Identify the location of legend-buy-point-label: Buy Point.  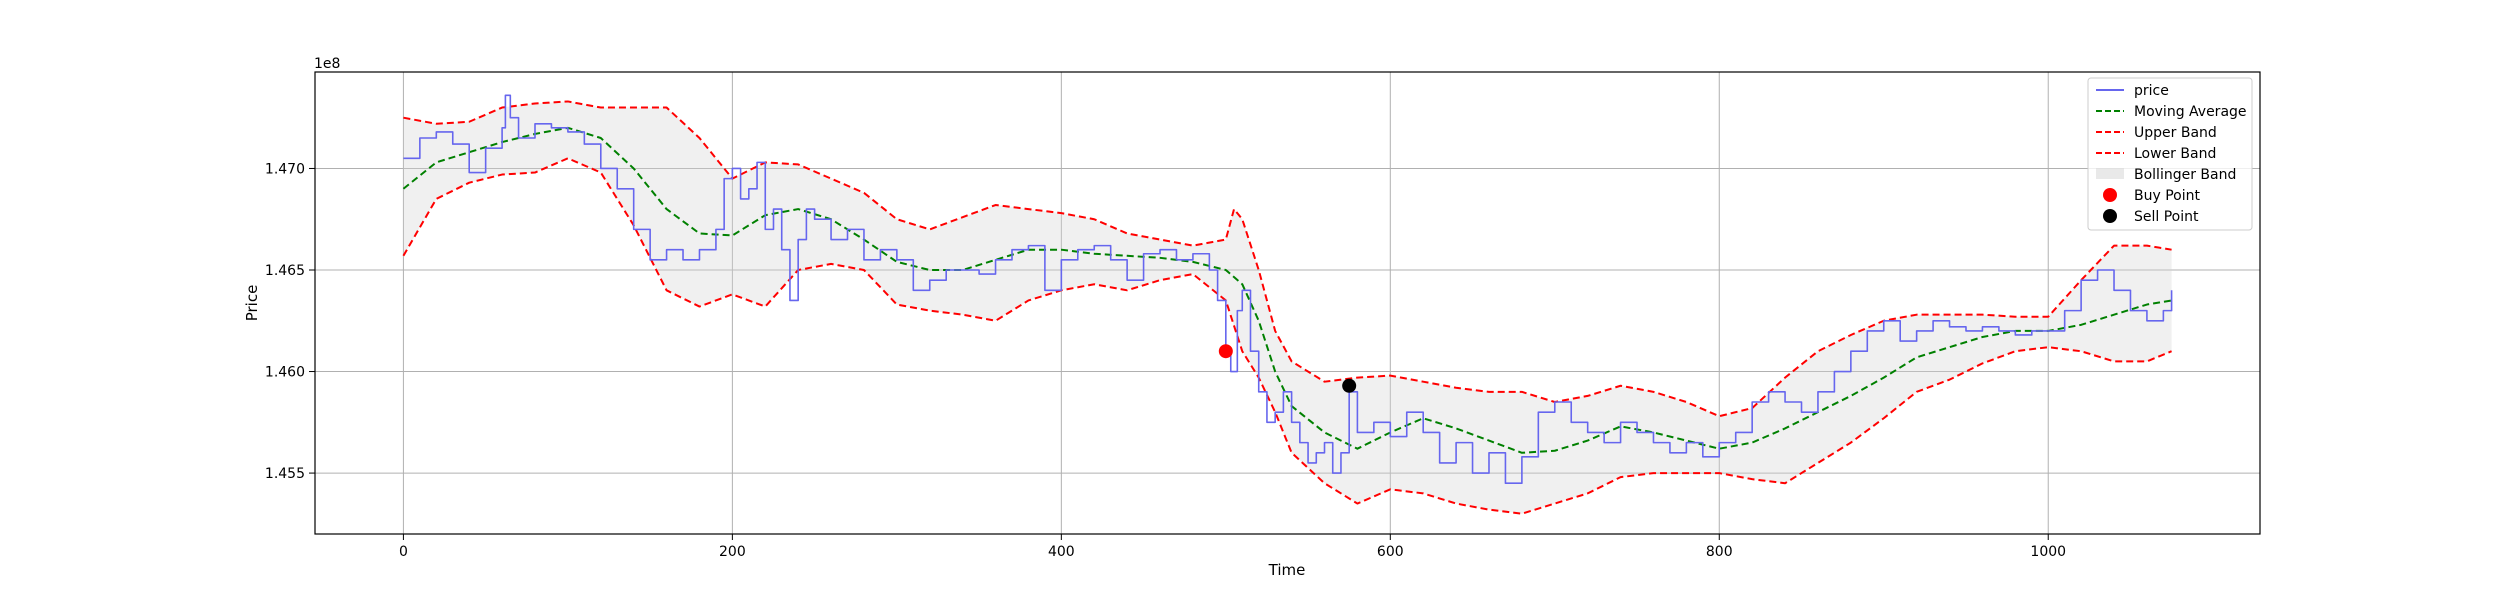
(2167, 196).